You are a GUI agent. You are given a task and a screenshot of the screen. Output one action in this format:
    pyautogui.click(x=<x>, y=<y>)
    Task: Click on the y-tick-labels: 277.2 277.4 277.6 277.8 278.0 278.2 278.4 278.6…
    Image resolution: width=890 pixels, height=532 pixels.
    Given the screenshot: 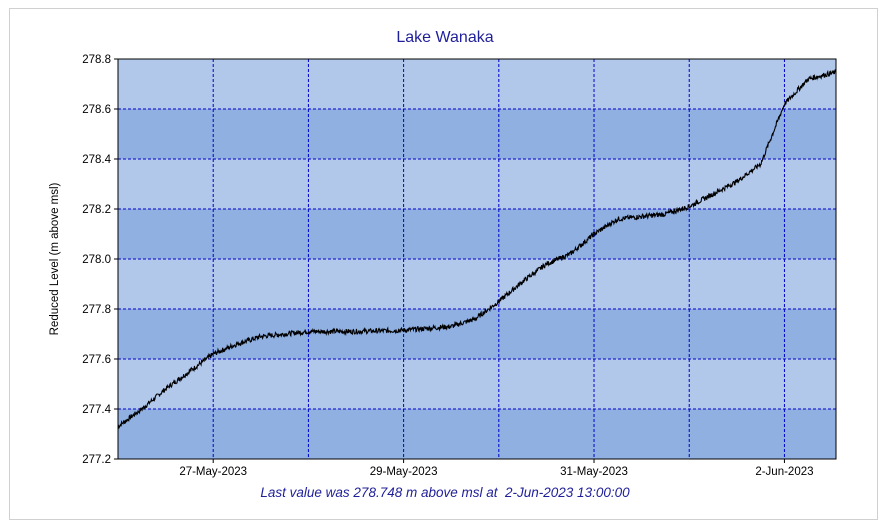 What is the action you would take?
    pyautogui.click(x=96, y=260)
    